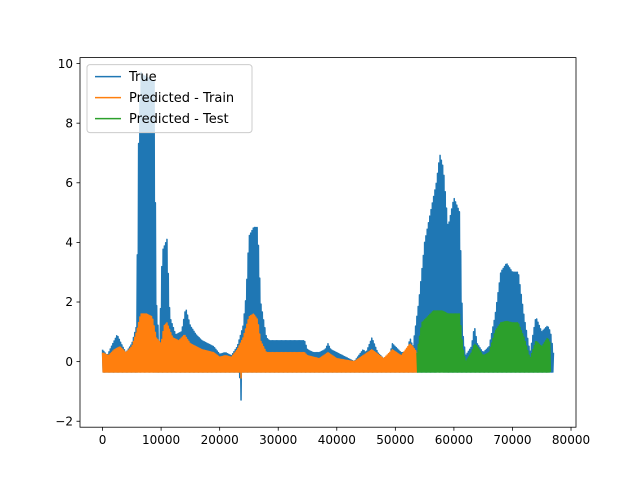  What do you see at coordinates (142, 77) in the screenshot?
I see `legend-label-1: True` at bounding box center [142, 77].